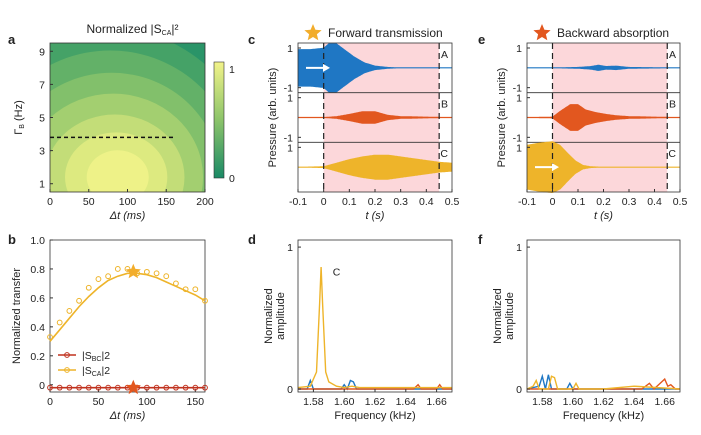 The image size is (701, 435). Describe the element at coordinates (603, 216) in the screenshot. I see `x-axis-label: t (s)` at that location.